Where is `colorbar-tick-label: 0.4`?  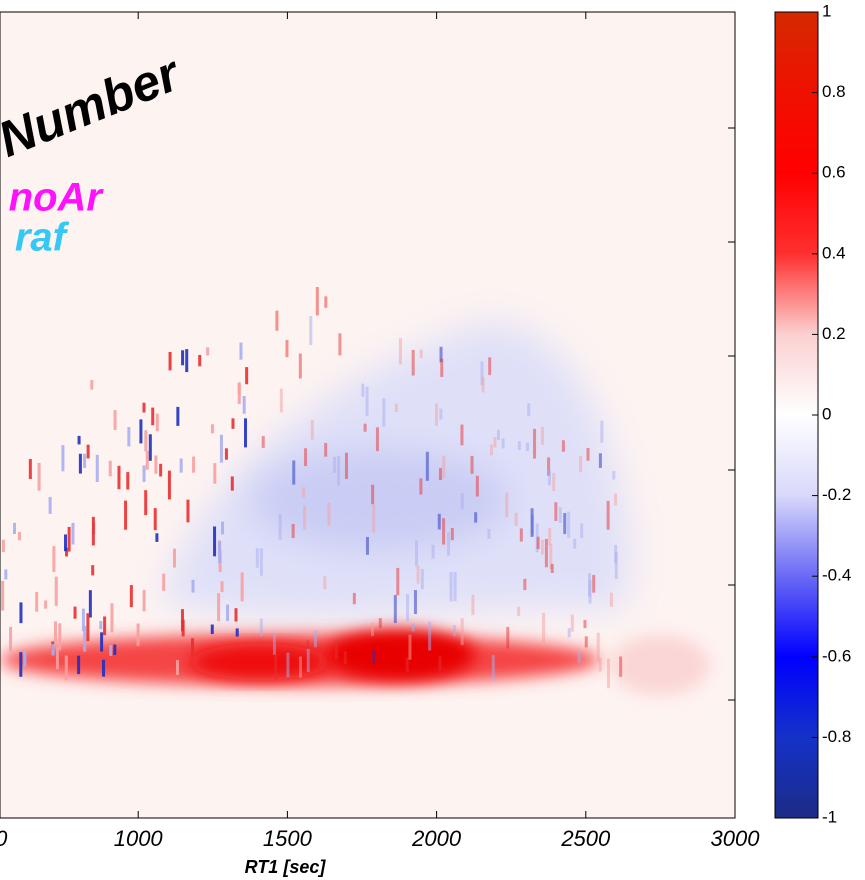 colorbar-tick-label: 0.4 is located at coordinates (834, 252).